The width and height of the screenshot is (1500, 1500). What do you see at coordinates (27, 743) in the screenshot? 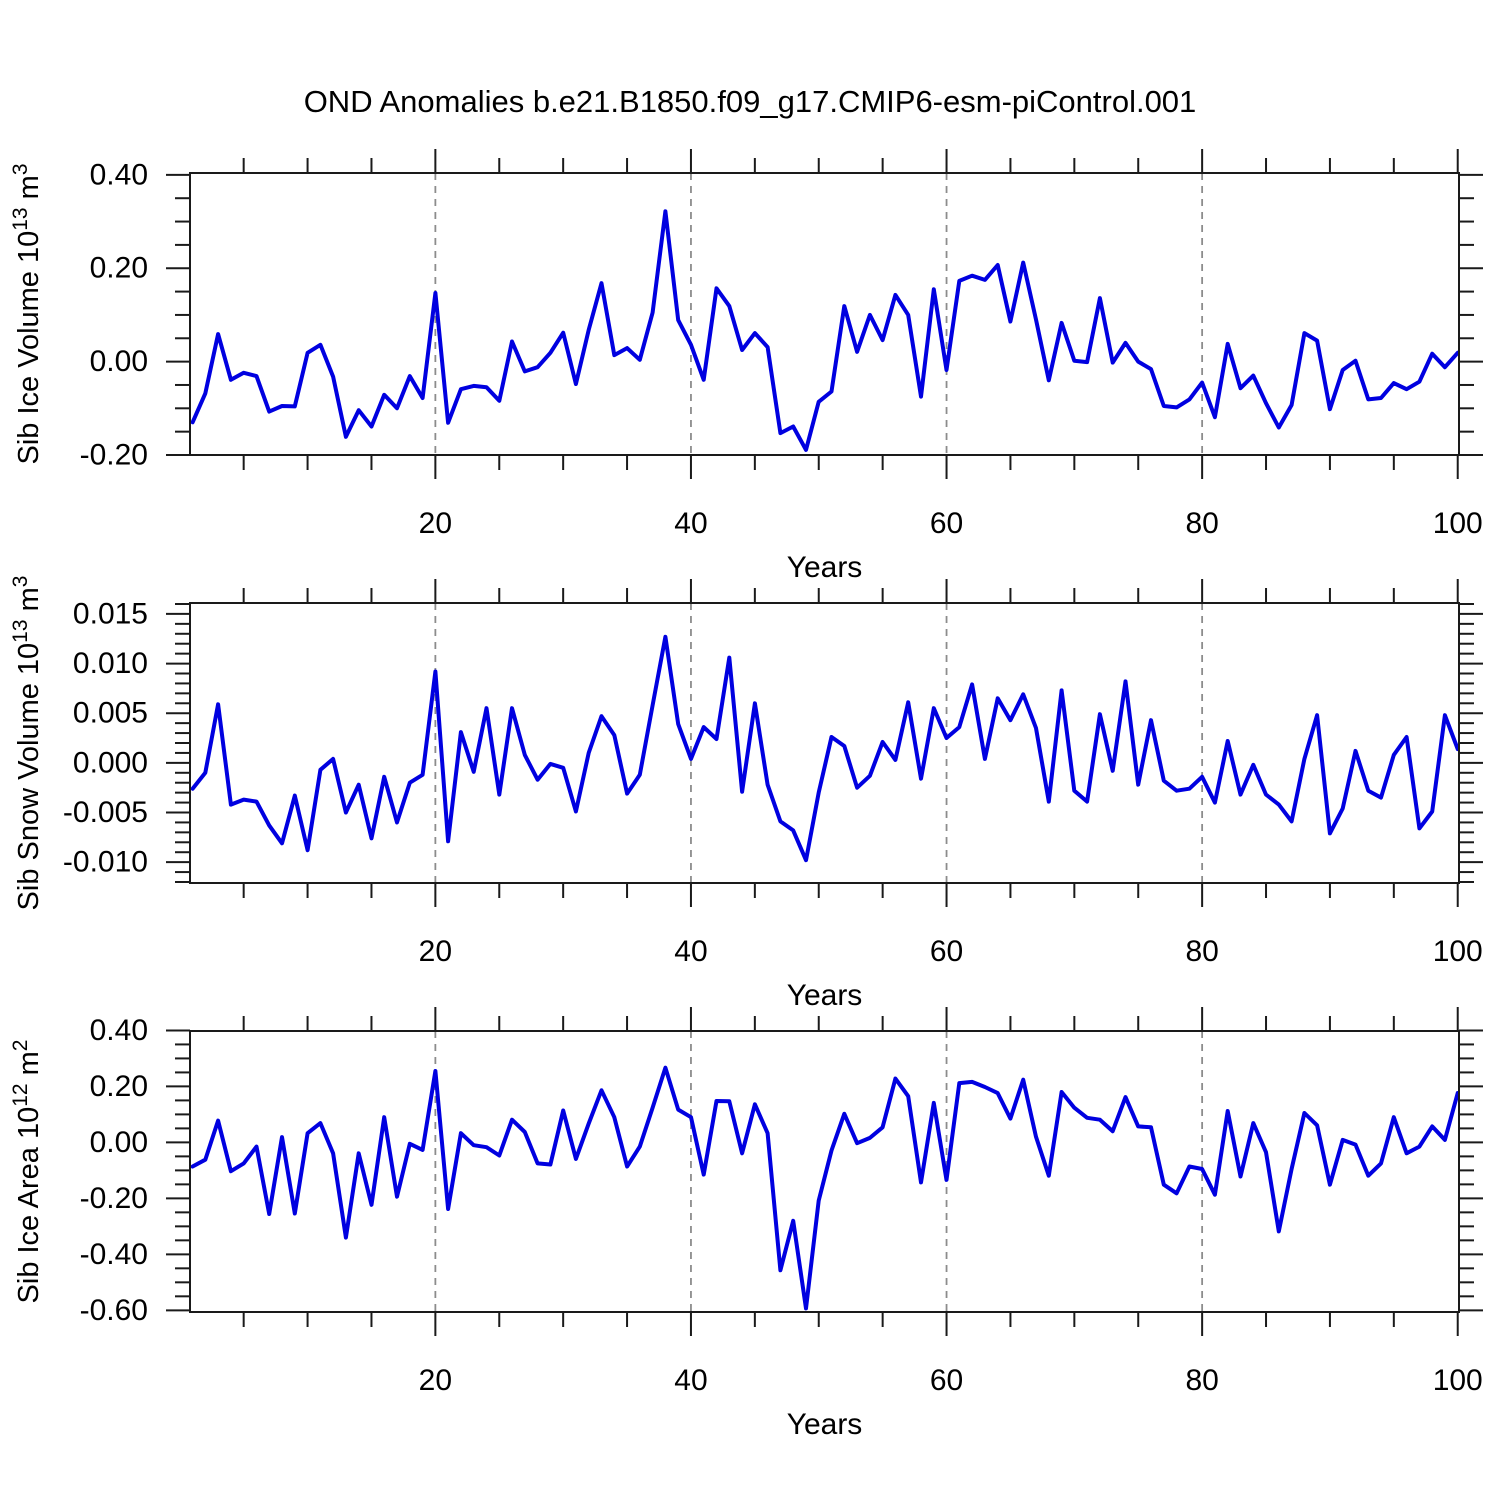
I see `y-axis-title-sib-snow-volume: Sib Snow Volume 1013 m3` at bounding box center [27, 743].